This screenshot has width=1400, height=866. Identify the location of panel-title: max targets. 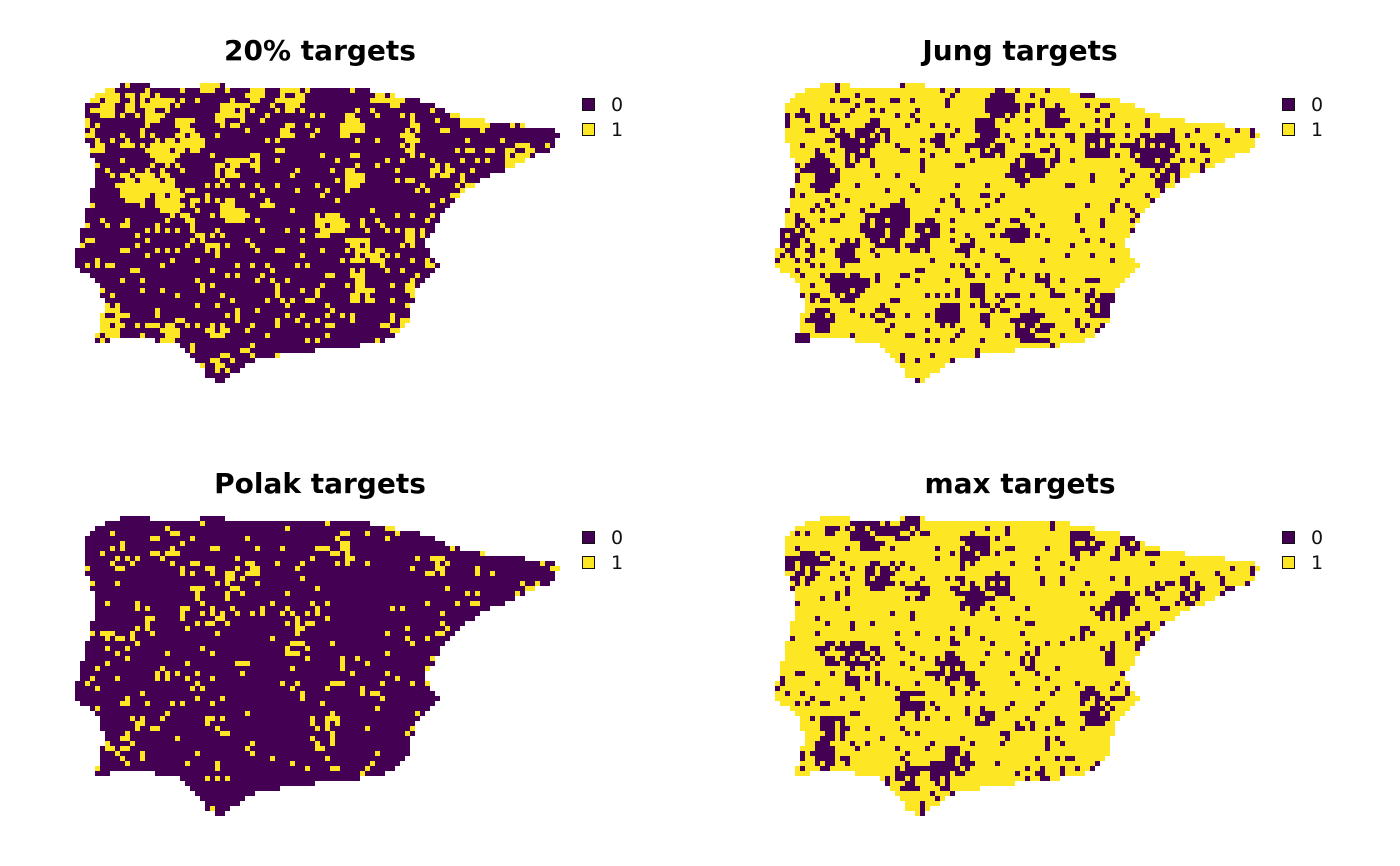
(1020, 483).